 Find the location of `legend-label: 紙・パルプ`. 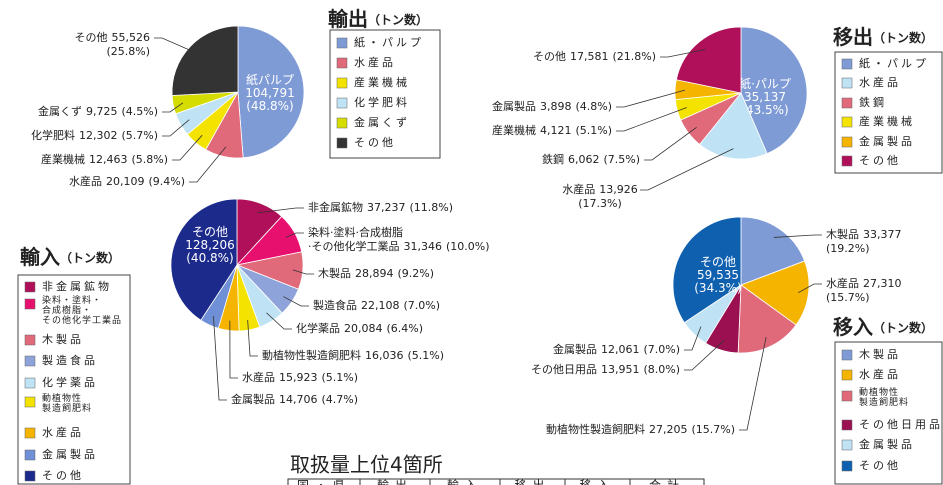

legend-label: 紙・パルプ is located at coordinates (389, 42).